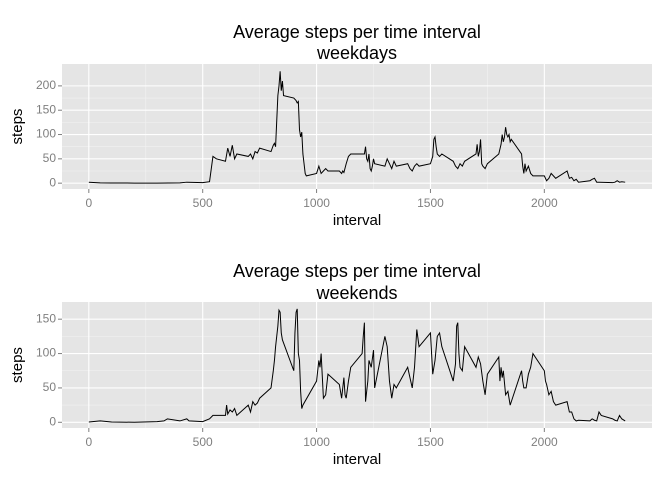 The height and width of the screenshot is (480, 672). Describe the element at coordinates (356, 293) in the screenshot. I see `chart-subtitle: weekends` at that location.